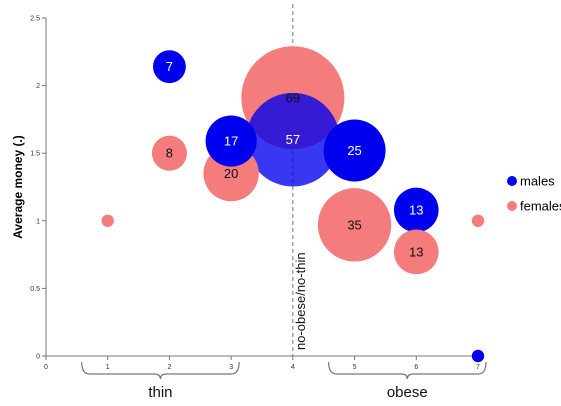 The height and width of the screenshot is (406, 561). What do you see at coordinates (160, 392) in the screenshot?
I see `group-label: thin` at bounding box center [160, 392].